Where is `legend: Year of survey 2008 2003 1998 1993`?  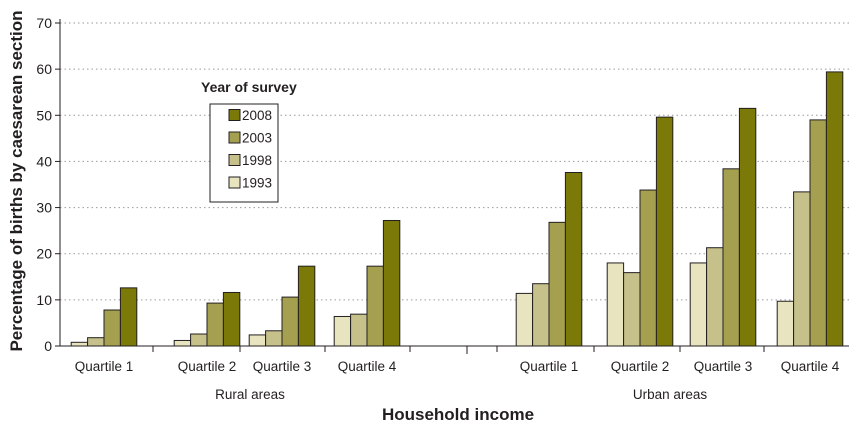
legend: Year of survey 2008 2003 1998 1993 is located at coordinates (249, 141).